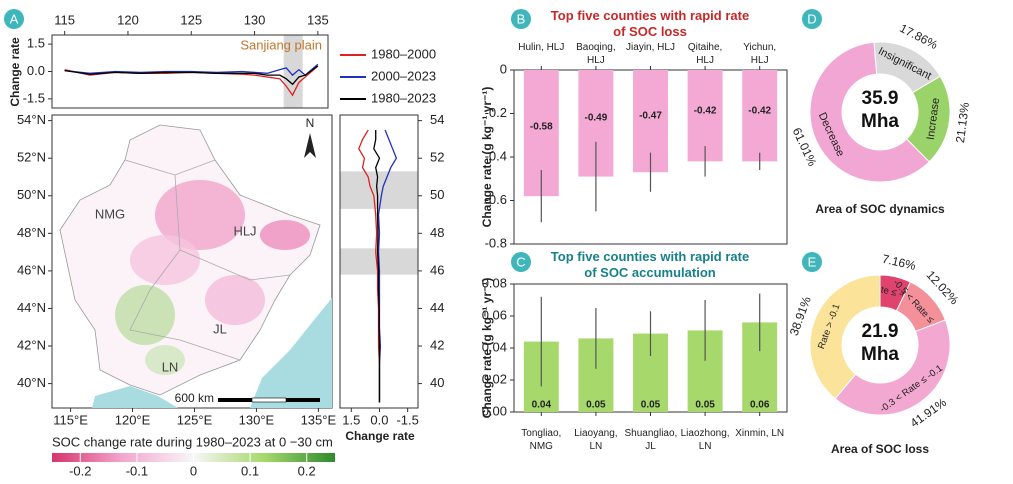 Image resolution: width=1013 pixels, height=484 pixels. Describe the element at coordinates (933, 118) in the screenshot. I see `slice-label: Increase` at that location.